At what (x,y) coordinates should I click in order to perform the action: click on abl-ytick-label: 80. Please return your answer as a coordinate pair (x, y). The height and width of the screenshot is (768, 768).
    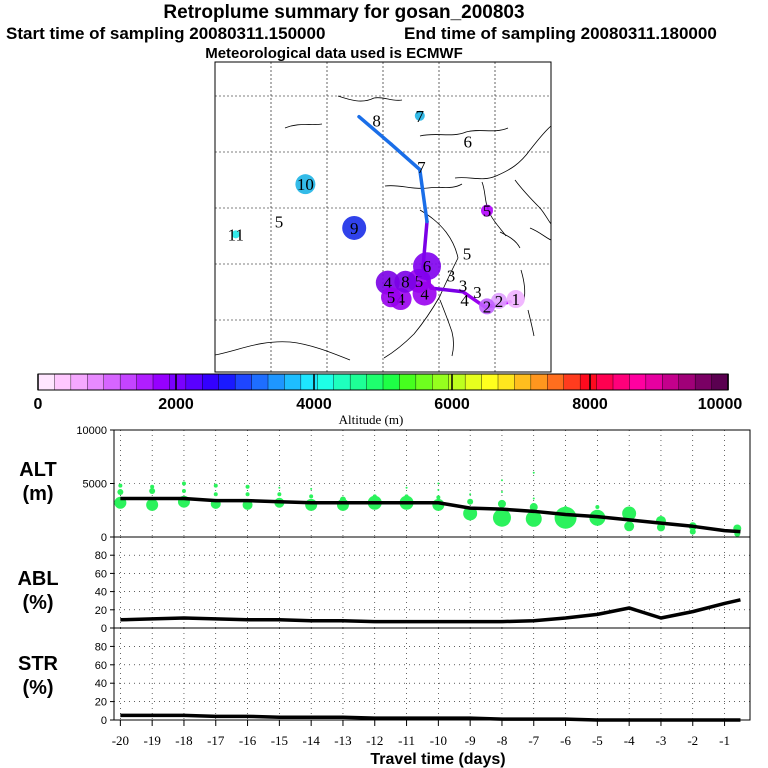
    Looking at the image, I should click on (101, 556).